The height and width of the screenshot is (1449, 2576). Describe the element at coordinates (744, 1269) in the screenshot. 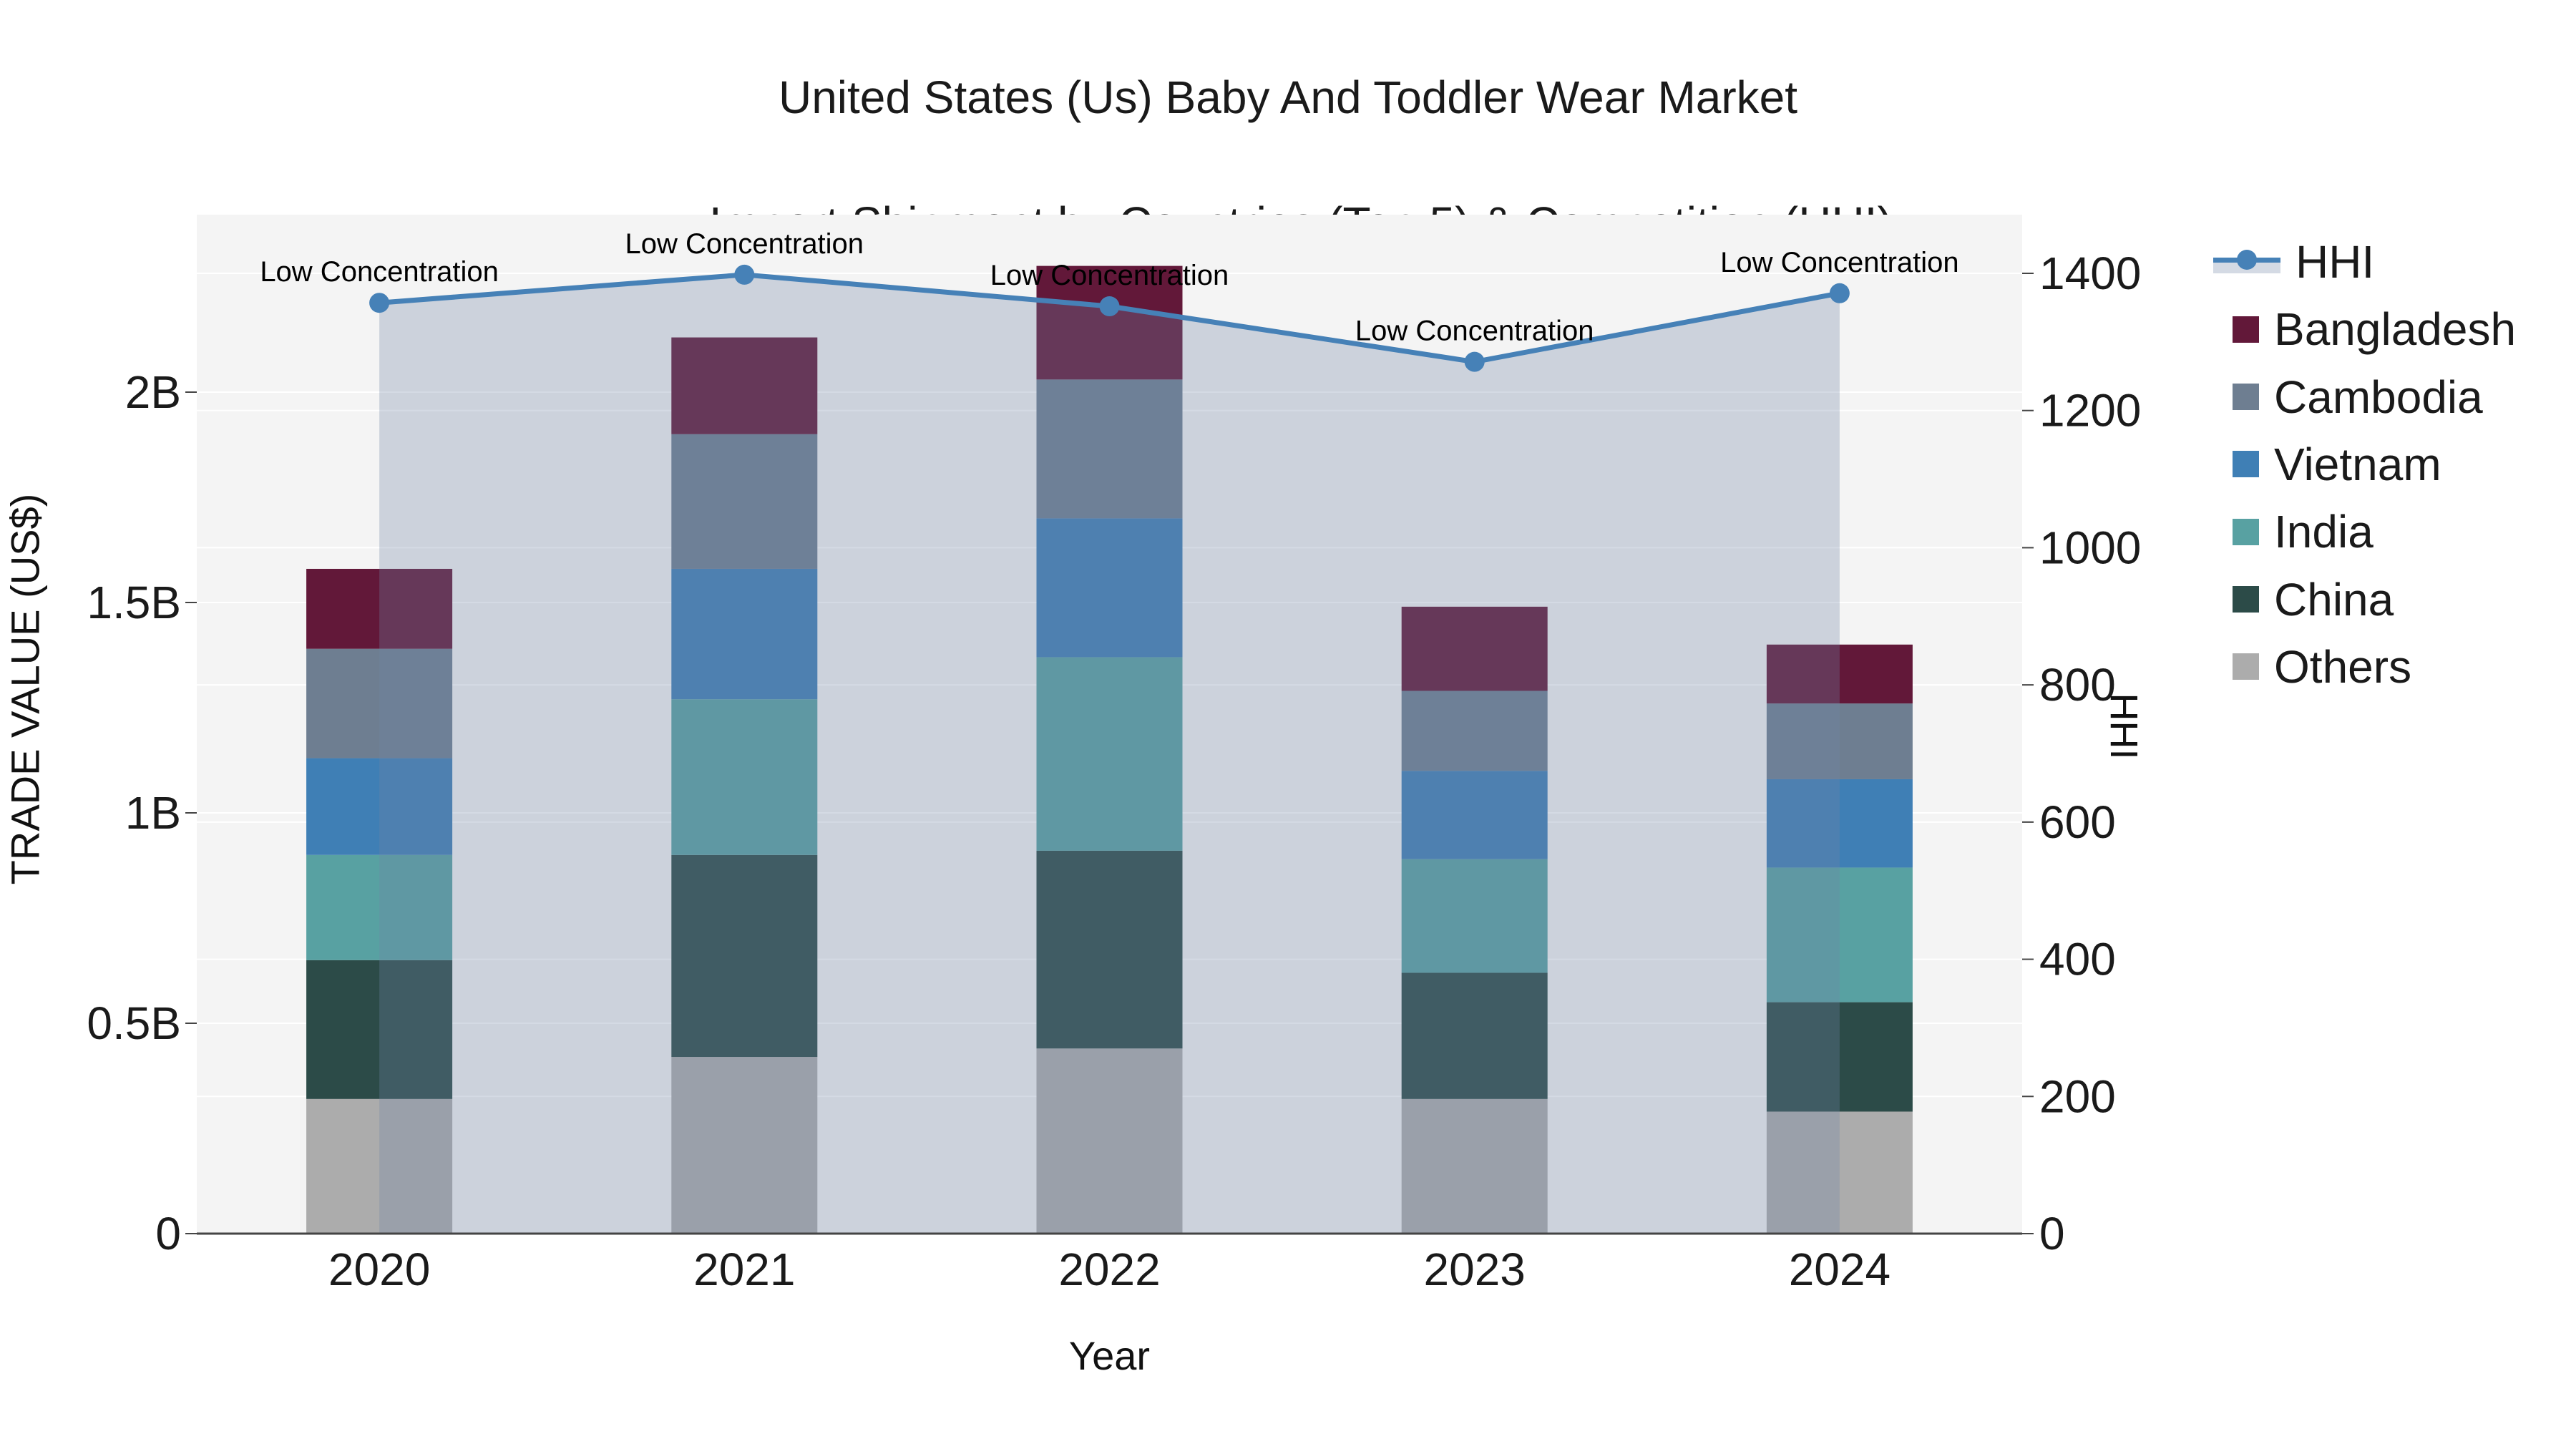

I see `x-tick-label-2021: 2021` at that location.